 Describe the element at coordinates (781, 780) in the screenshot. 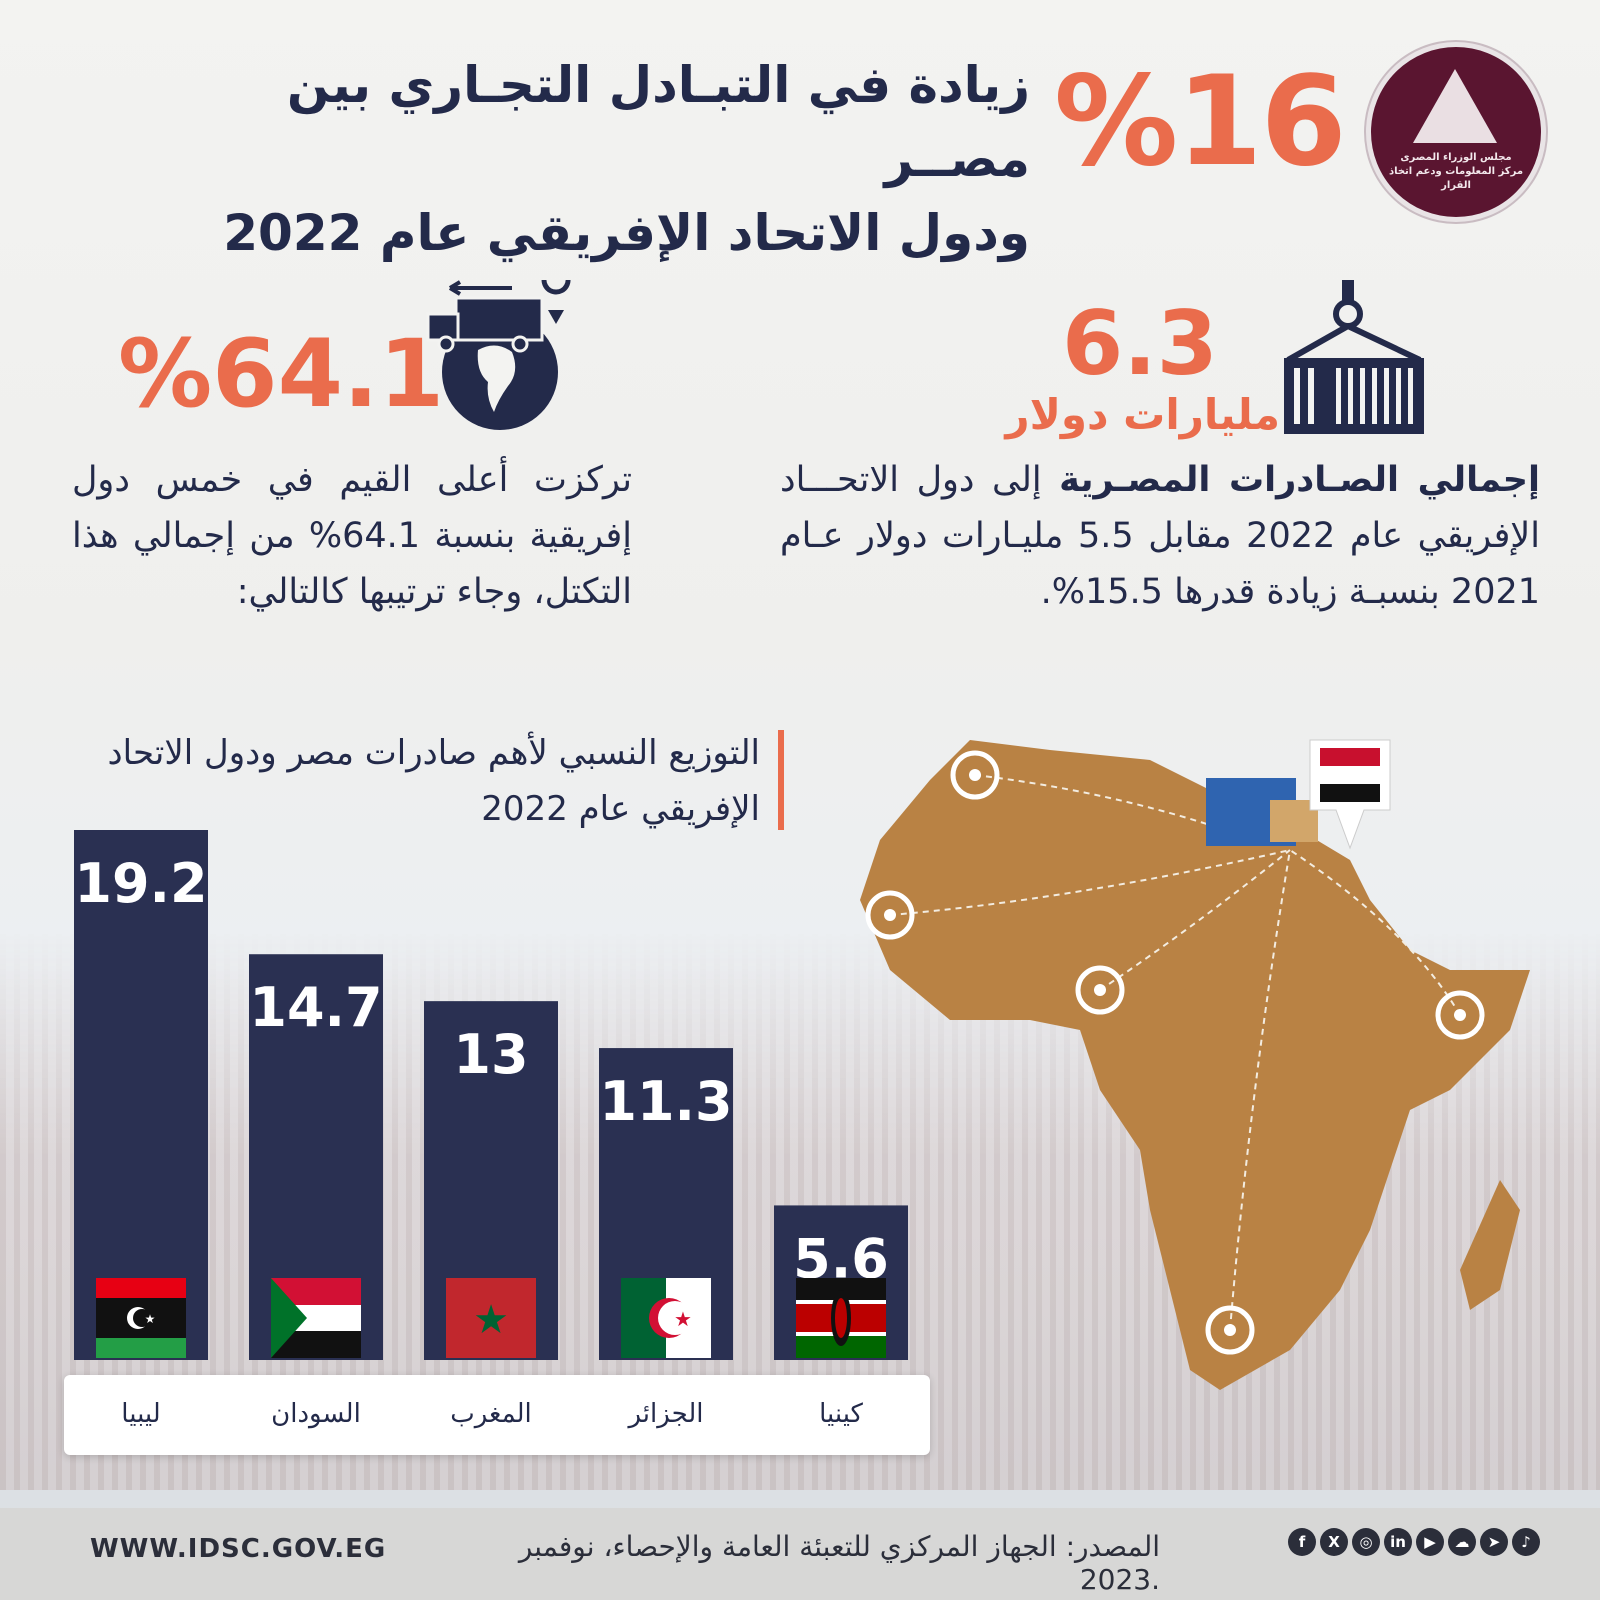

I see `chart-title-accent` at that location.